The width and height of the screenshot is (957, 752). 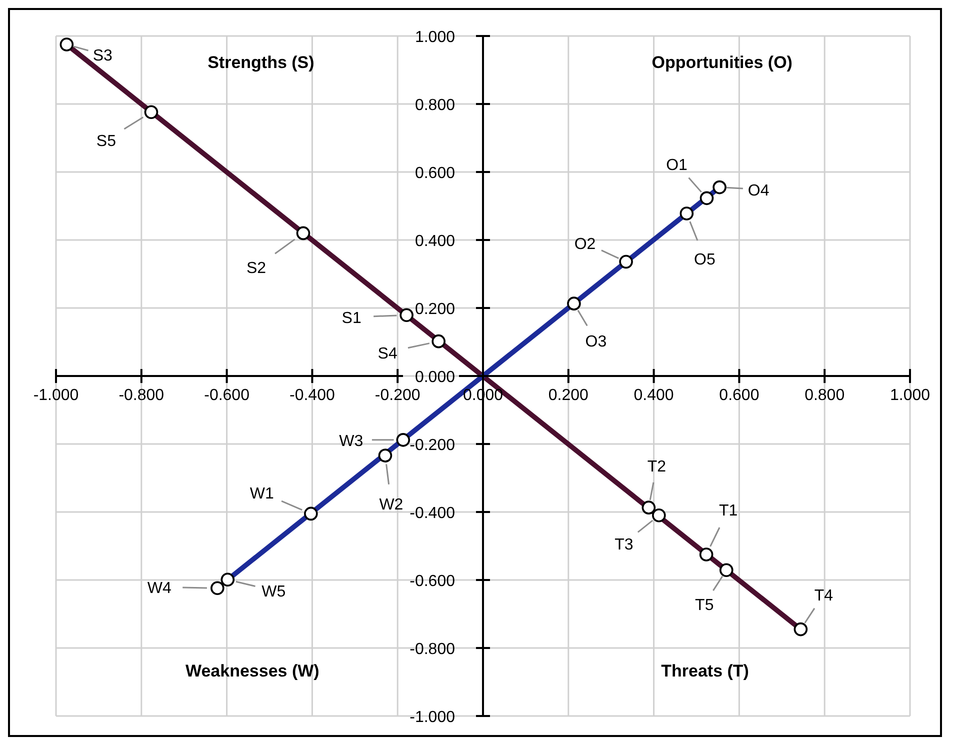 What do you see at coordinates (252, 670) in the screenshot?
I see `annotation: Weaknesses (W)` at bounding box center [252, 670].